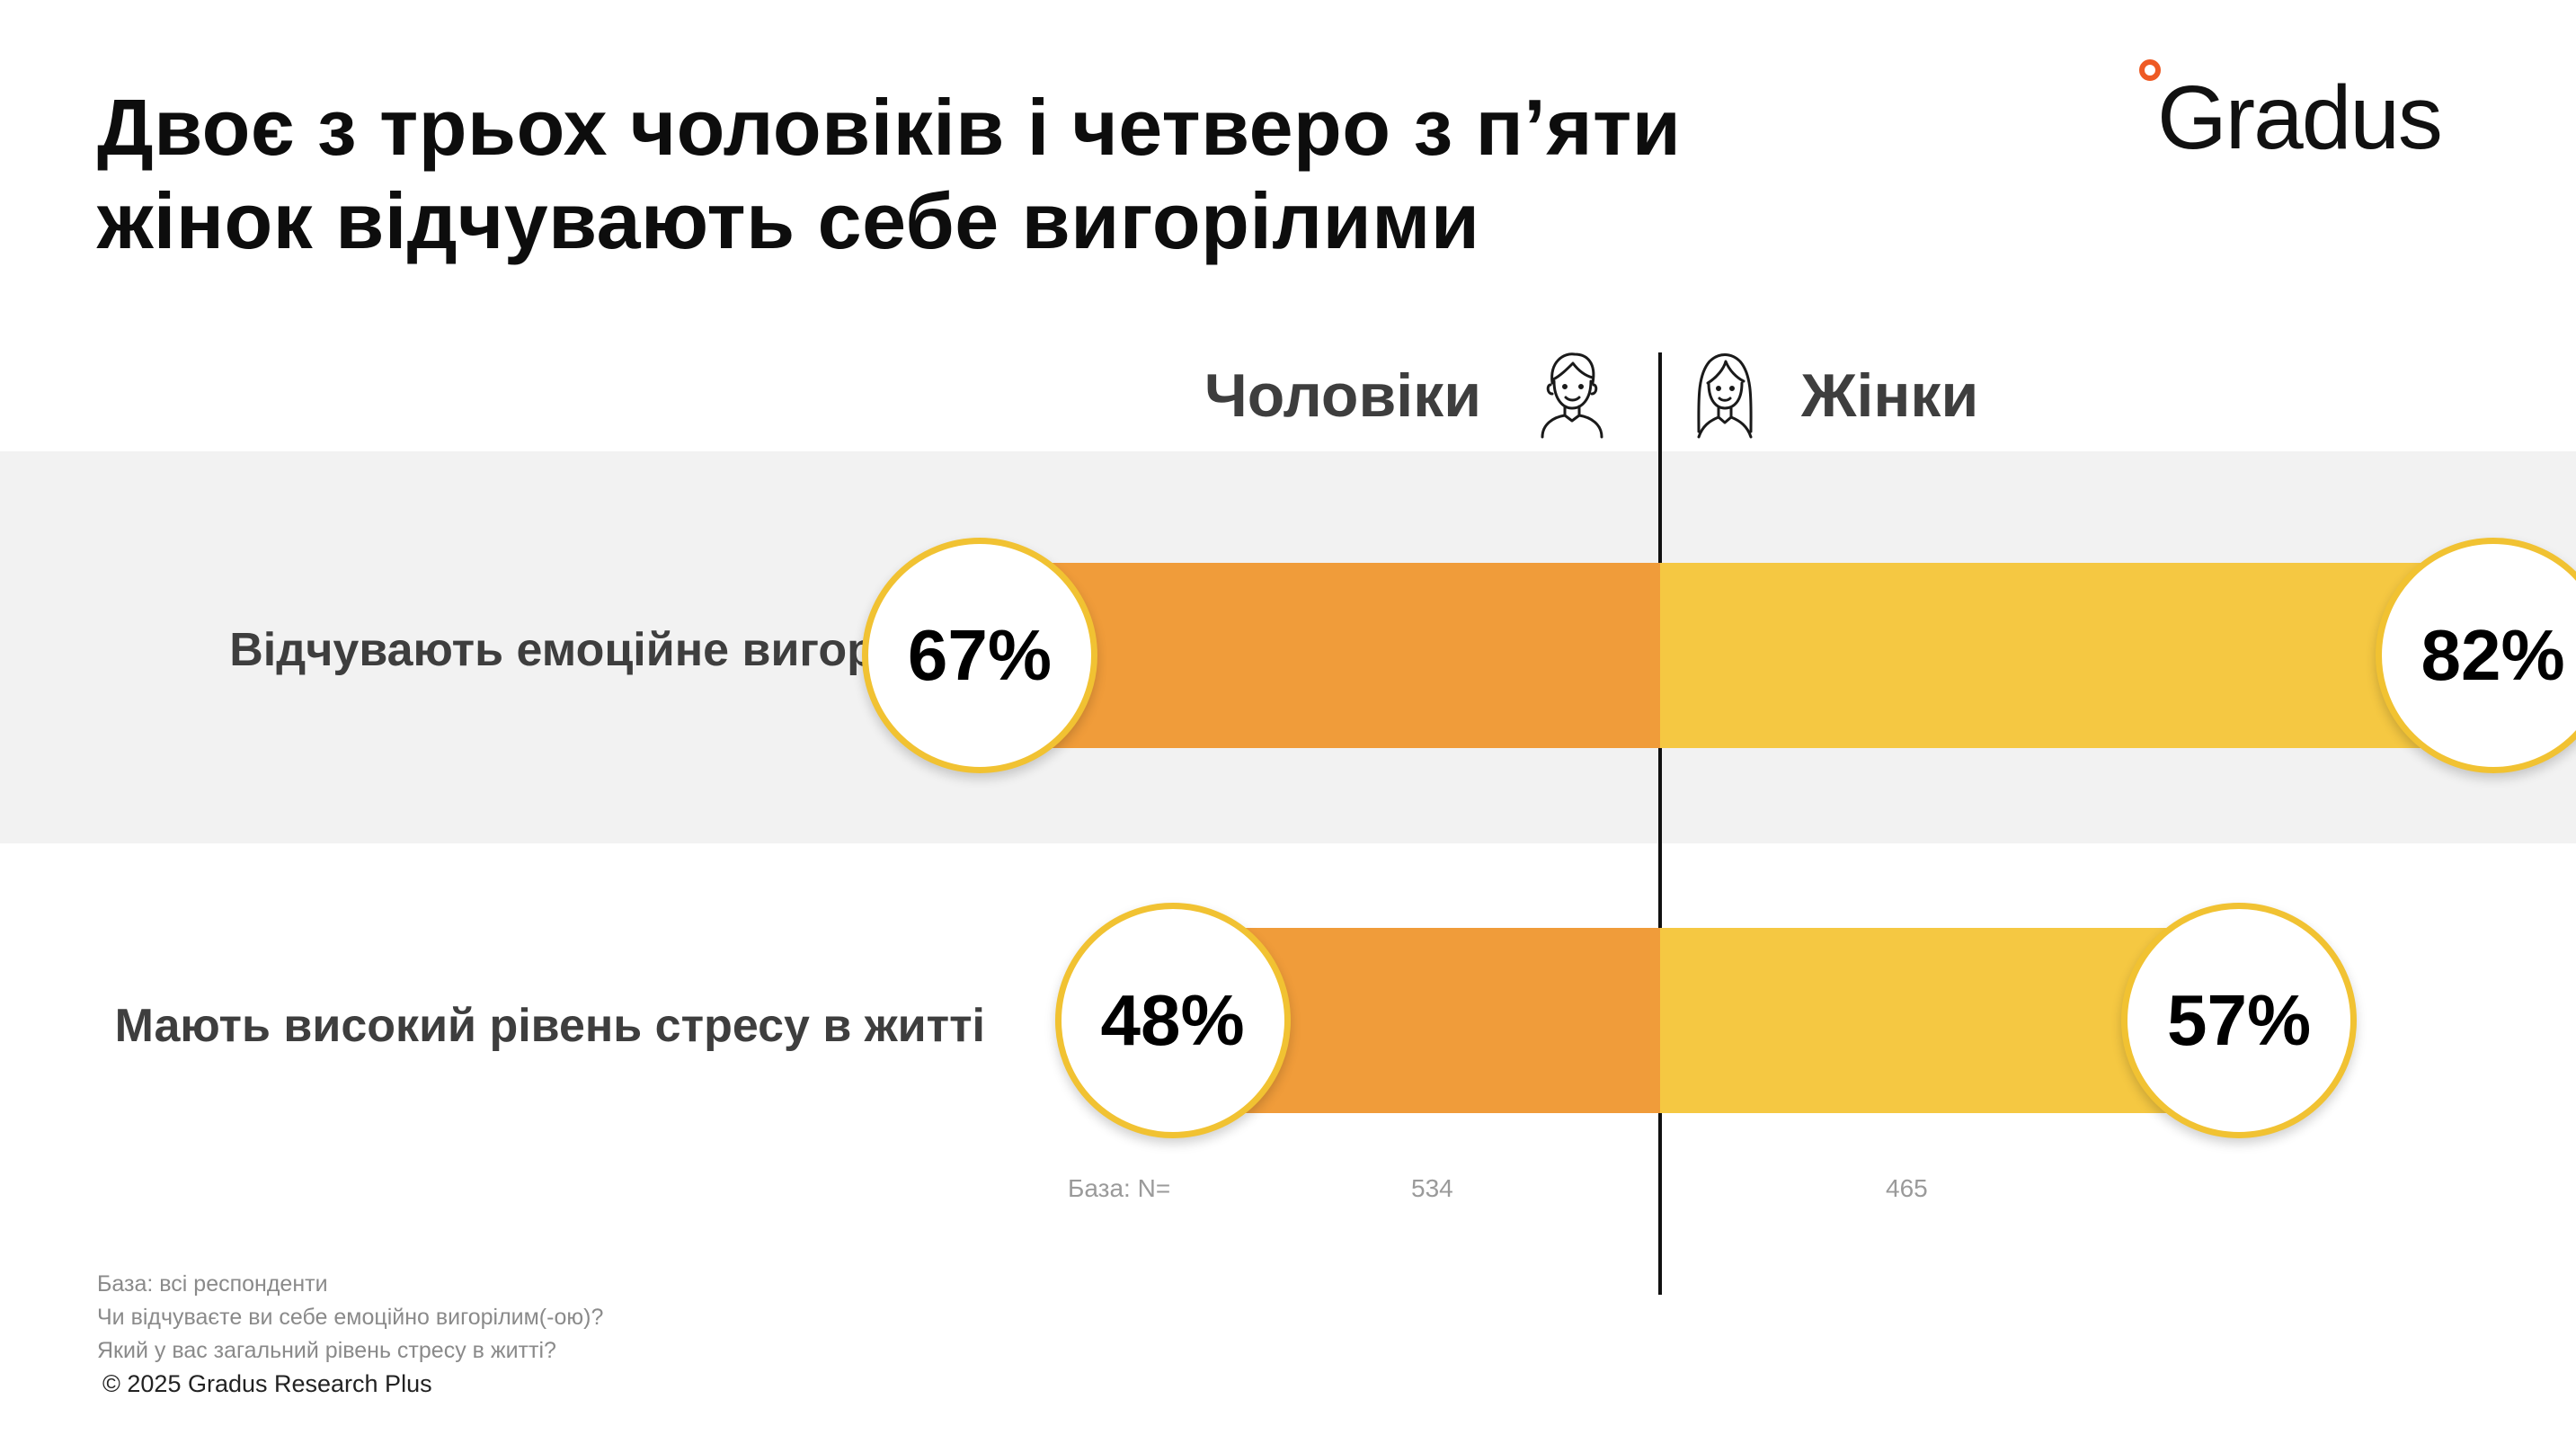 The height and width of the screenshot is (1435, 2576). I want to click on gradus-logo: Gradus, so click(2319, 113).